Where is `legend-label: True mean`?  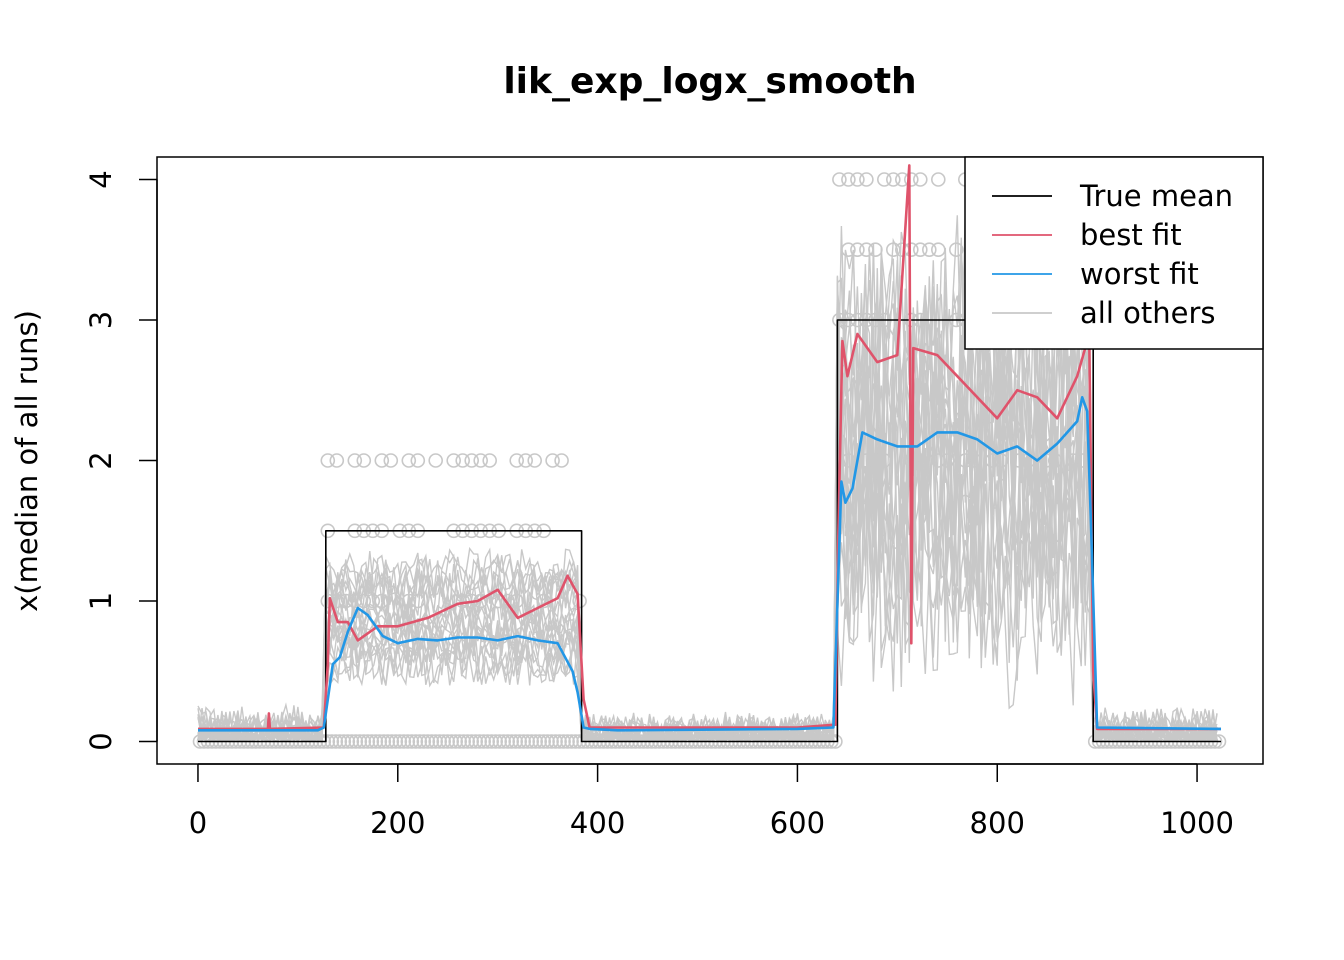 legend-label: True mean is located at coordinates (1156, 196).